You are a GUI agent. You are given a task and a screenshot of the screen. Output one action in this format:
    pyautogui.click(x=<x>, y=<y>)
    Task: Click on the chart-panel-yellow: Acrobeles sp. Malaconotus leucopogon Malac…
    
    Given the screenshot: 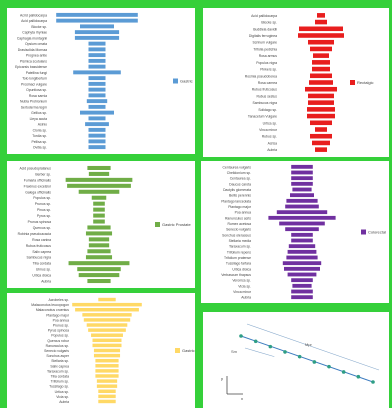 What is the action you would take?
    pyautogui.click(x=101, y=350)
    